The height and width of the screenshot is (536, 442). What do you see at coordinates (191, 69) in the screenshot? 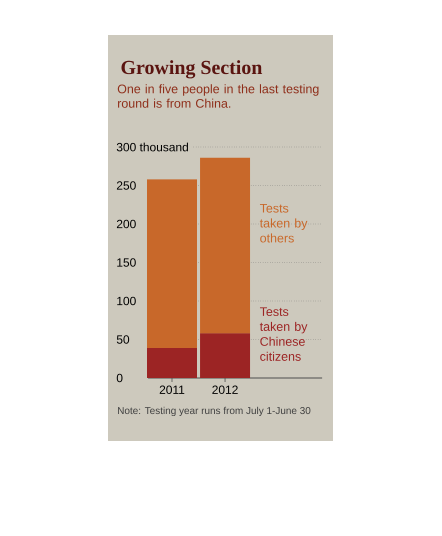
I see `chart-title: Growing Section` at bounding box center [191, 69].